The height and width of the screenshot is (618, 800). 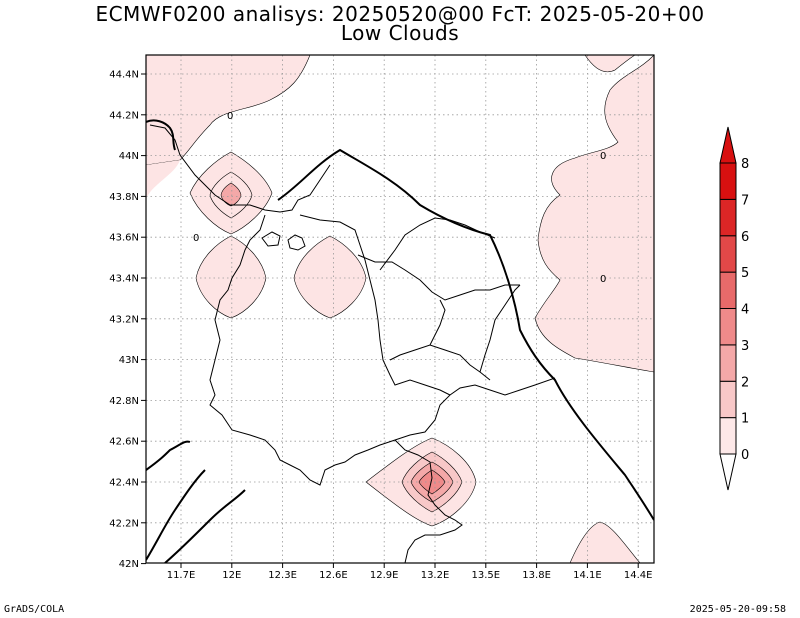 I want to click on coastline-northwest, so click(x=161, y=135).